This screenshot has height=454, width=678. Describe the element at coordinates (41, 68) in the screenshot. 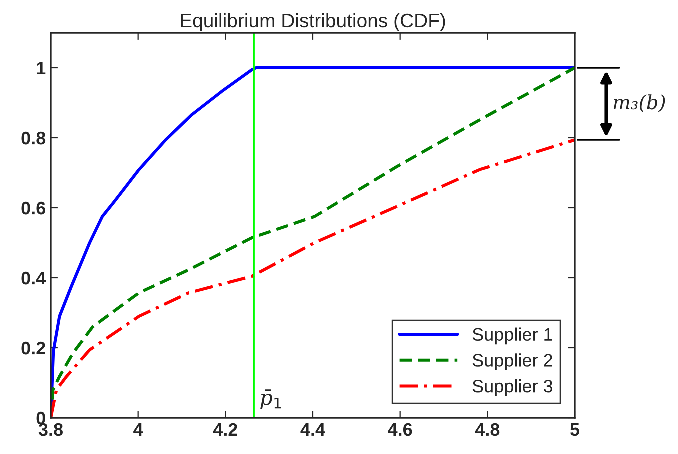

I see `y-tick-label: 1` at that location.